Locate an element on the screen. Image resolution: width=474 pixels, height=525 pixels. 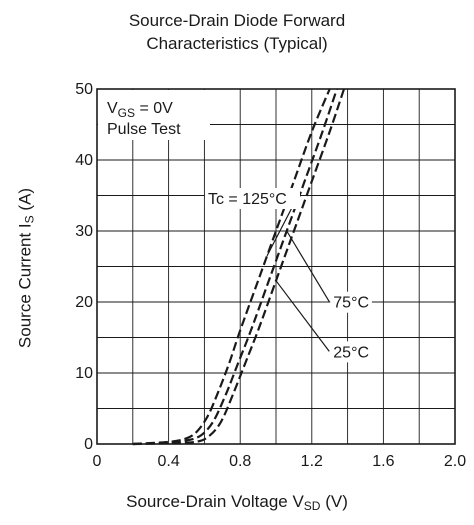
chart-title-line1: Source-Drain Diode Forward is located at coordinates (237, 20).